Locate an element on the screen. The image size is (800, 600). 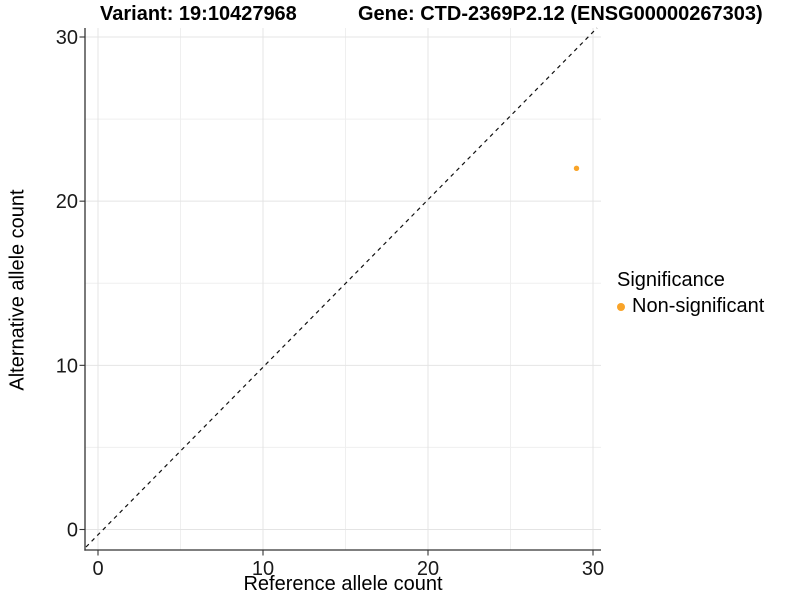
y-axis-label: Alternative allele count is located at coordinates (17, 290).